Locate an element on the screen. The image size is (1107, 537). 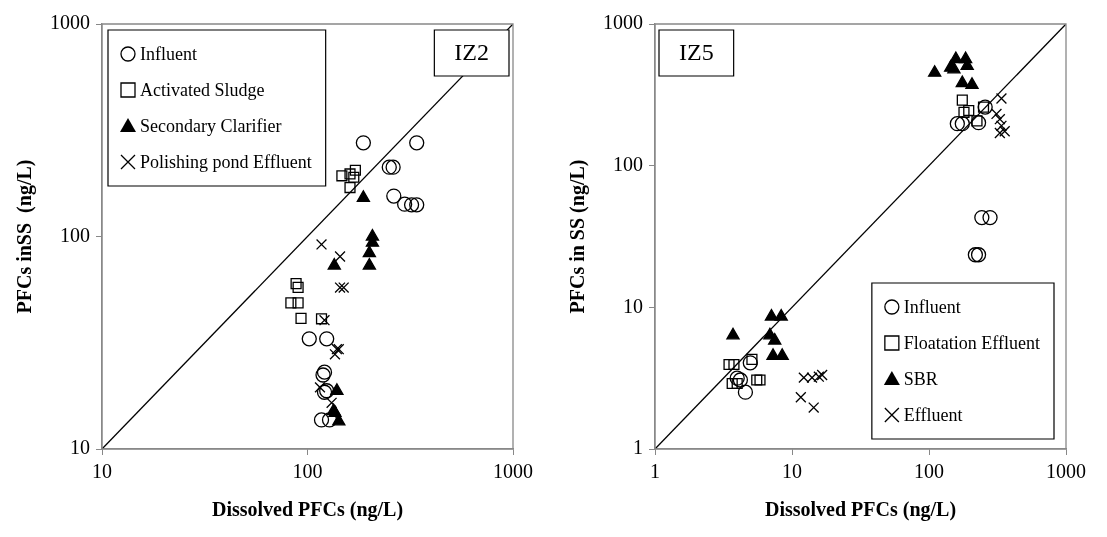
legend-label: Polishing pond Effluent is located at coordinates (226, 161).